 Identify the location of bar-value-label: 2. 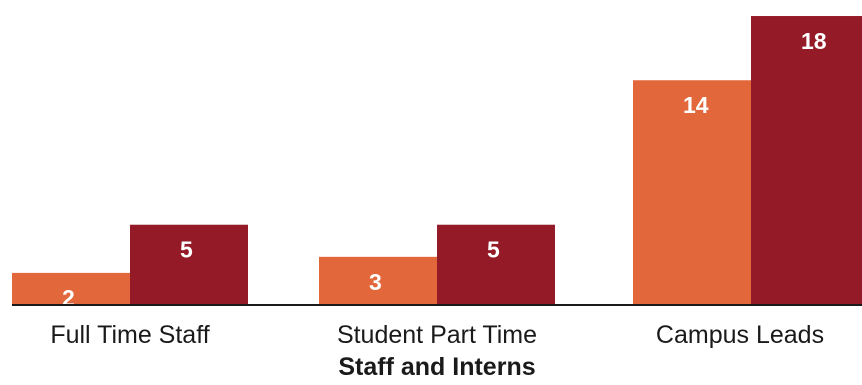
(68, 298).